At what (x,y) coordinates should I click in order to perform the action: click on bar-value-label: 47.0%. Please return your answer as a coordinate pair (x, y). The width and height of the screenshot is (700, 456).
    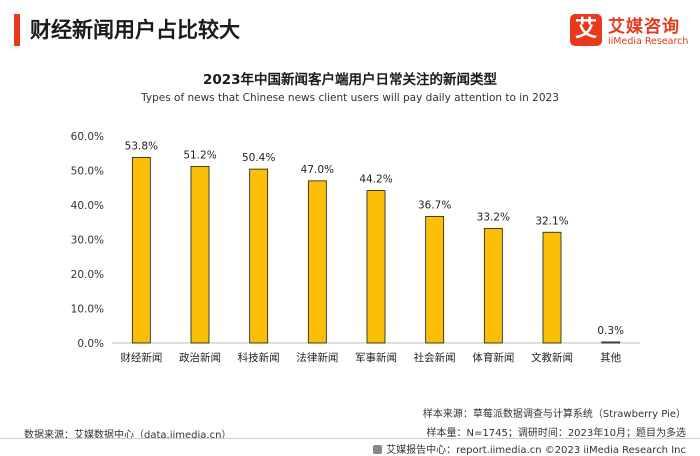
    Looking at the image, I should click on (317, 170).